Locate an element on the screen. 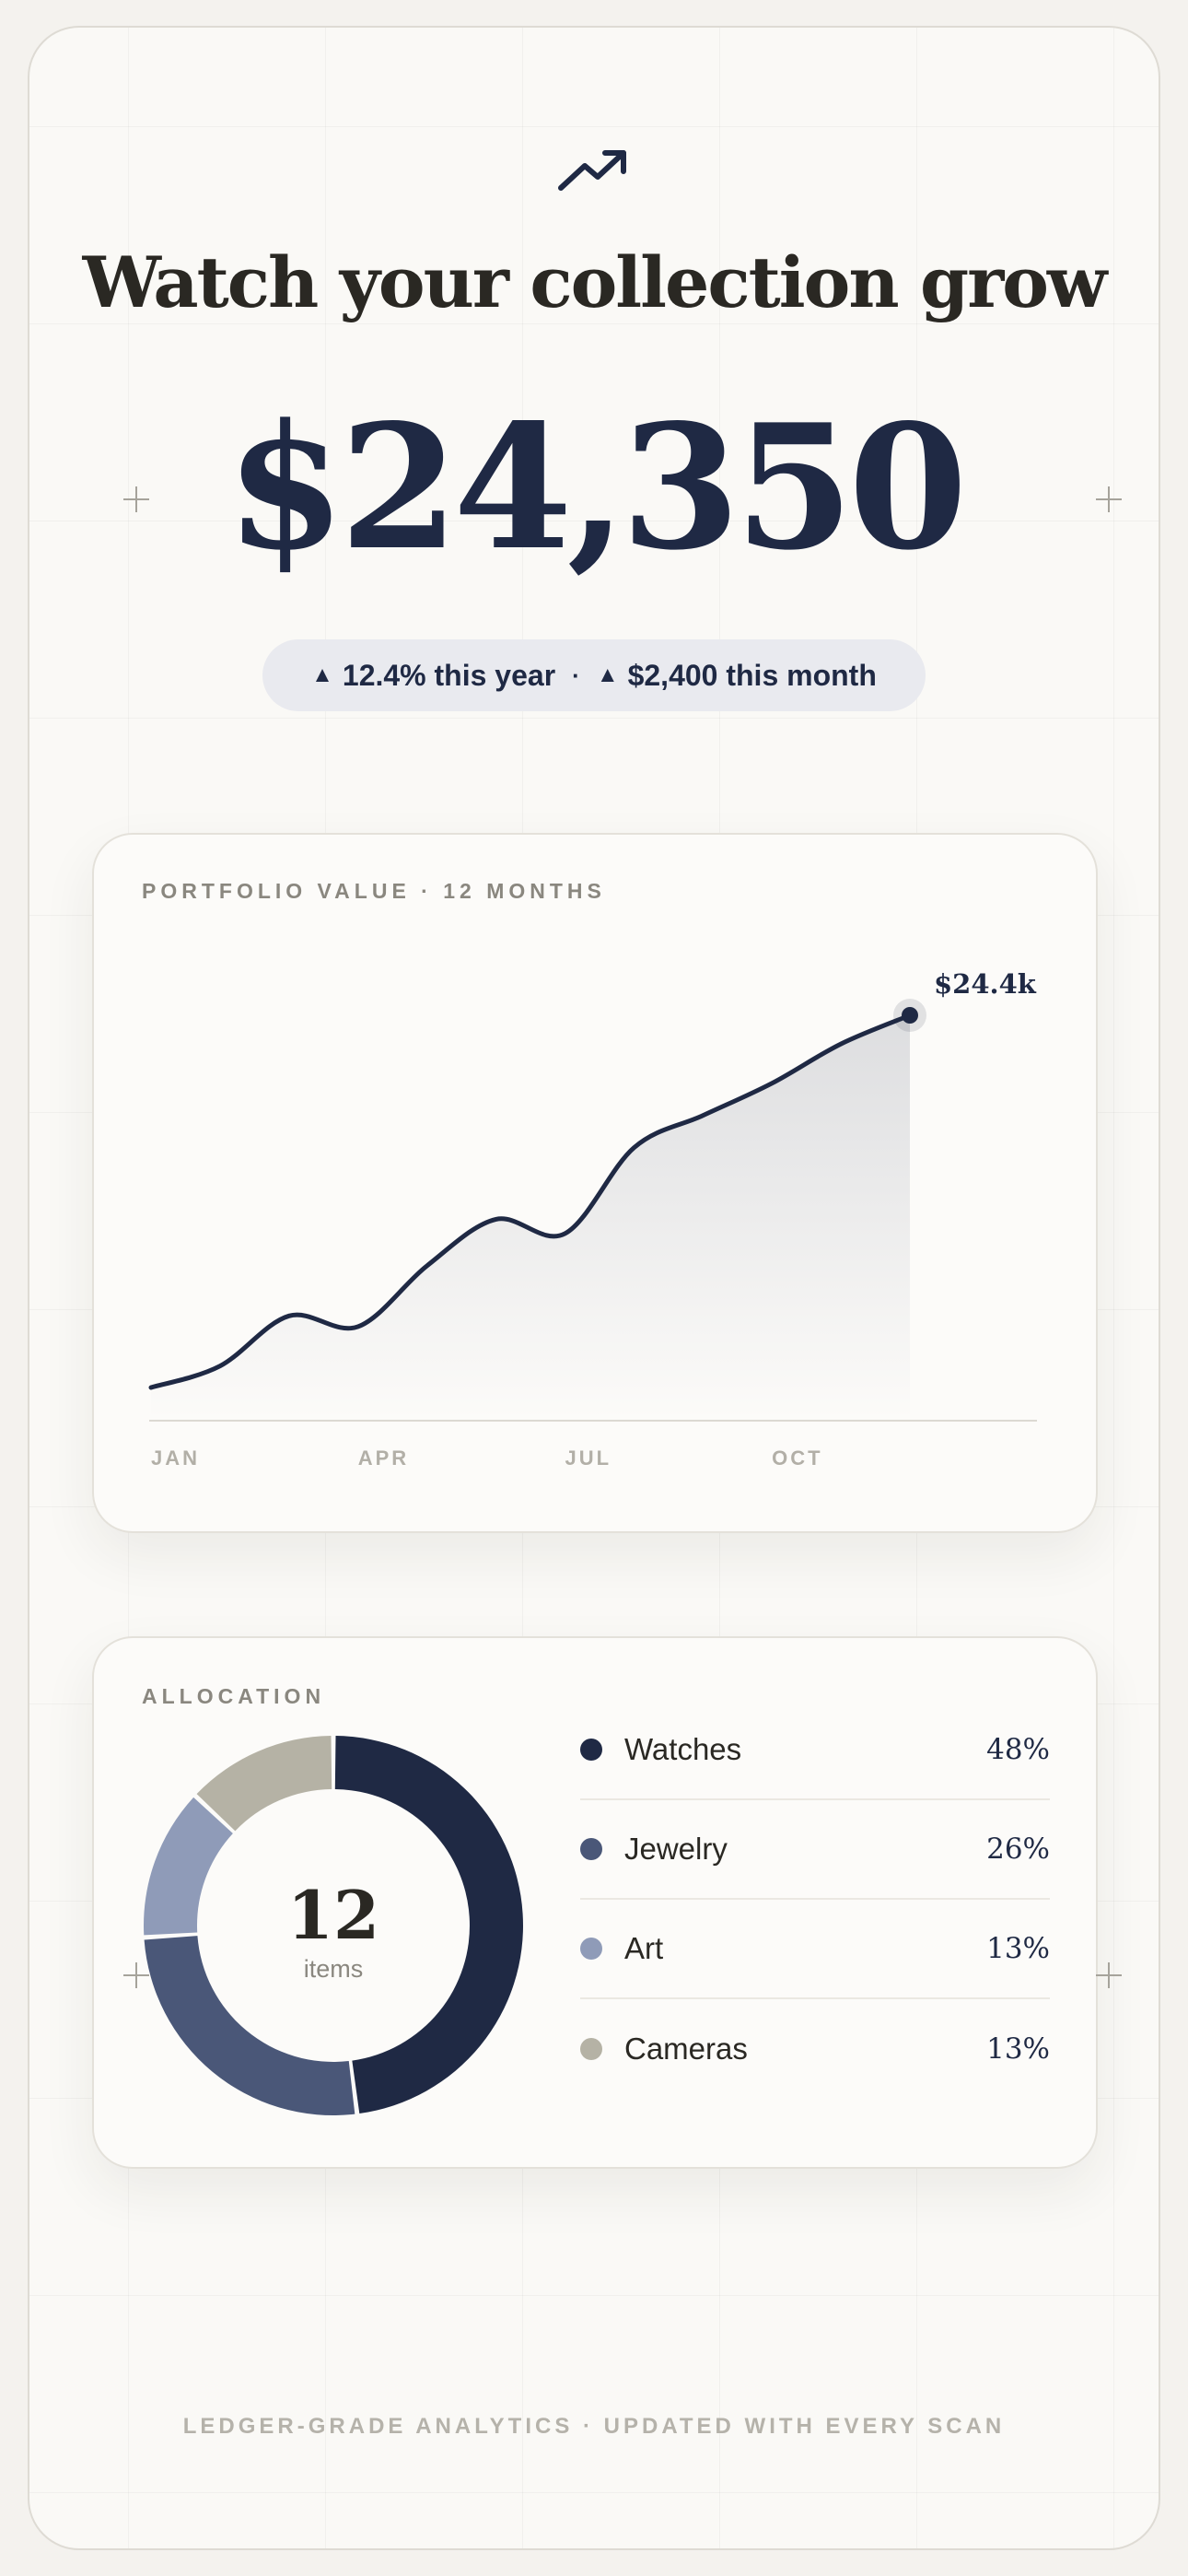 The image size is (1188, 2576). allocation-donut-chart: 12 items is located at coordinates (334, 1926).